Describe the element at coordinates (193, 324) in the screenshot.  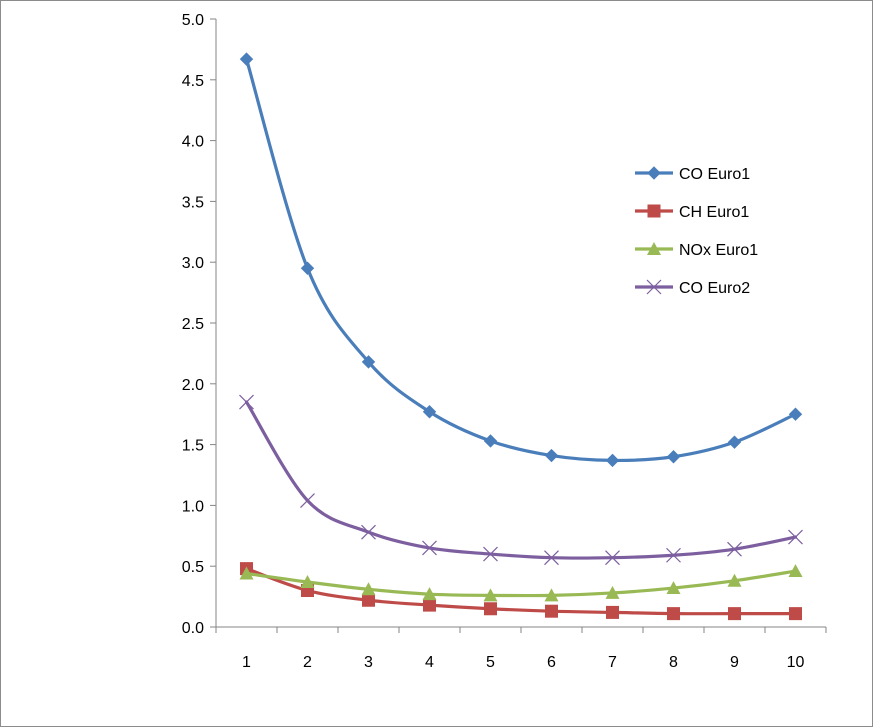
I see `y-tick-label: 2.5` at that location.